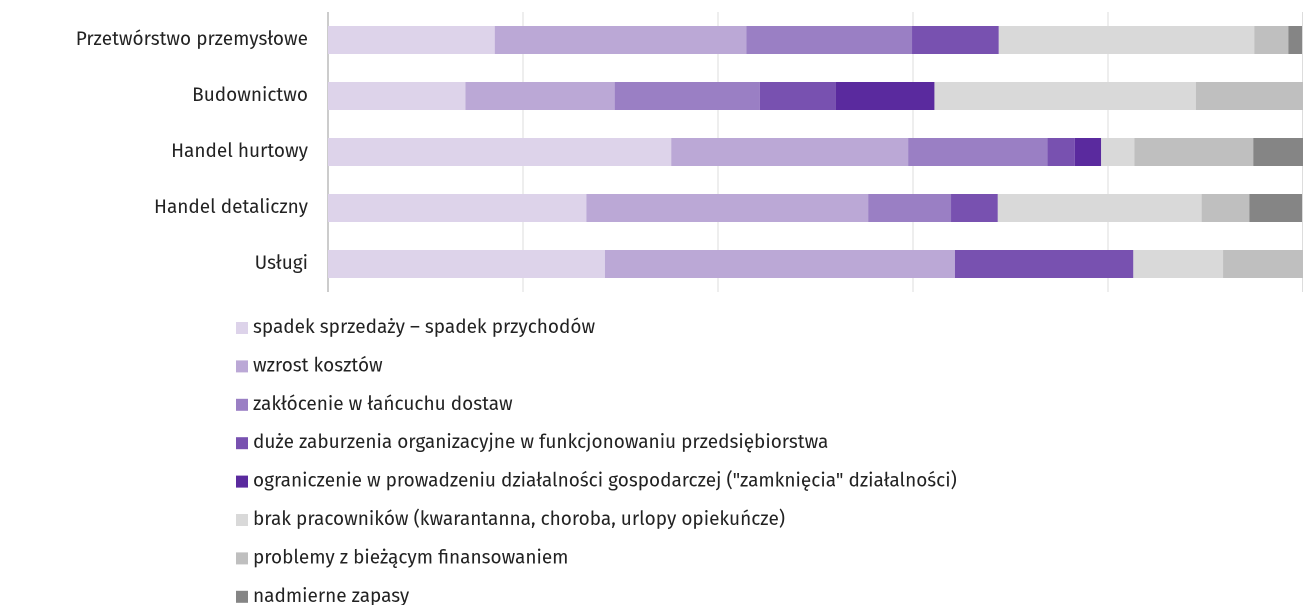 Image resolution: width=1303 pixels, height=605 pixels. What do you see at coordinates (383, 404) in the screenshot?
I see `legend-label: zakłócenie w łańcuchu dostaw` at bounding box center [383, 404].